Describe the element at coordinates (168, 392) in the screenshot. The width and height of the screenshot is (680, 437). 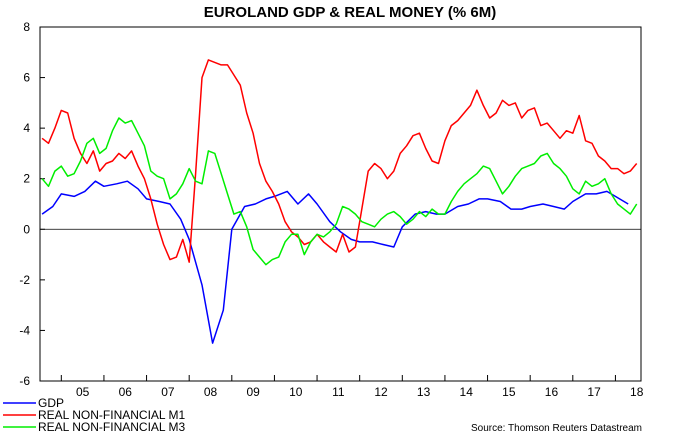
I see `x-tick-label: 07` at that location.